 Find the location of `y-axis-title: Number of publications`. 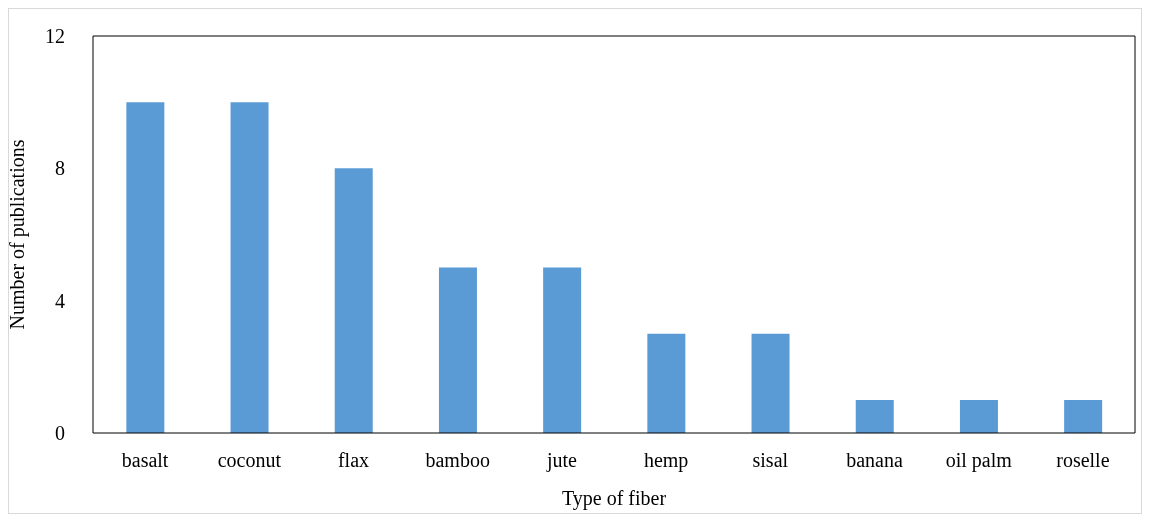

y-axis-title: Number of publications is located at coordinates (18, 234).